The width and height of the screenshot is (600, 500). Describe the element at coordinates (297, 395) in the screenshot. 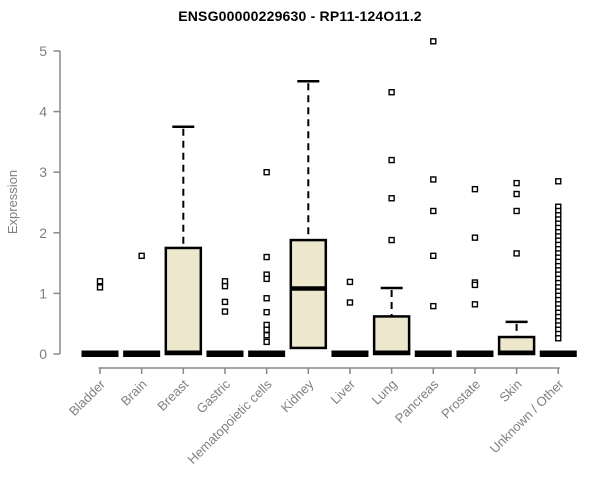

I see `x-tick-label: Kidney` at that location.